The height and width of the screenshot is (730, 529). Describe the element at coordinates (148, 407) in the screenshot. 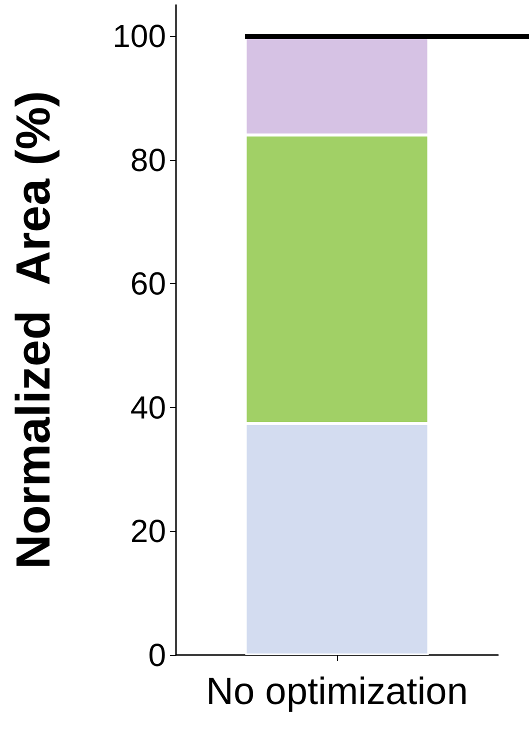

I see `y-tick-label: 40` at that location.